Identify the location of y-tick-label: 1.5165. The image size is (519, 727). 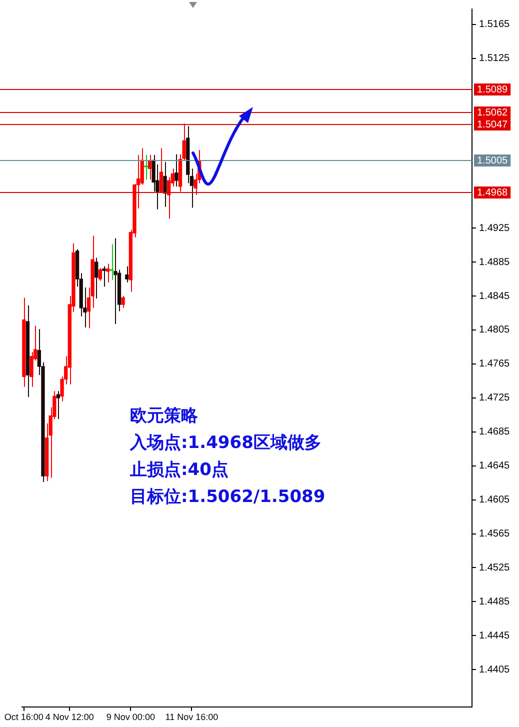
(494, 24).